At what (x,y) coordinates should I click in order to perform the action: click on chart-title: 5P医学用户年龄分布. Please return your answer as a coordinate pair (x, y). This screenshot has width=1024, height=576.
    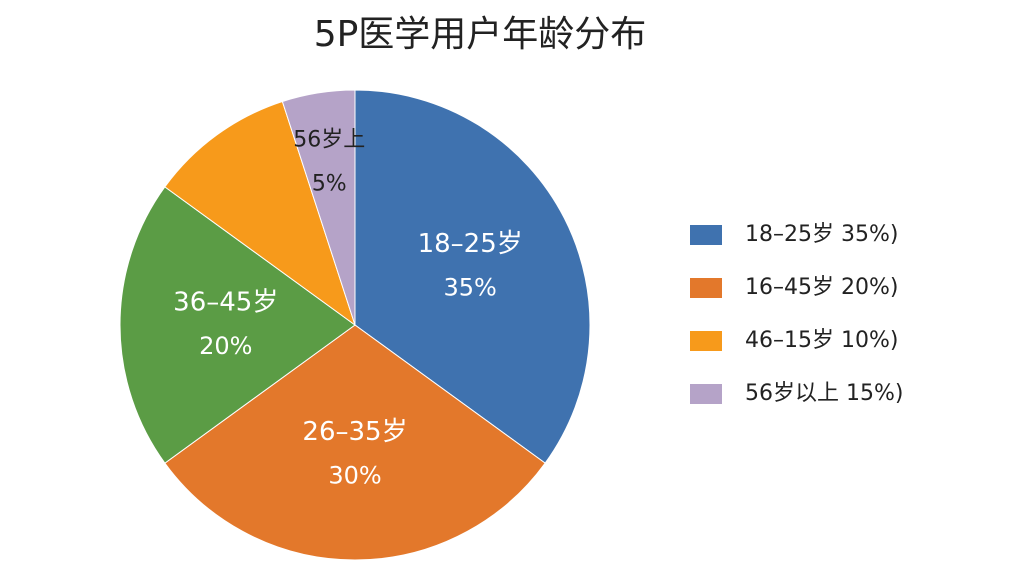
    Looking at the image, I should click on (480, 34).